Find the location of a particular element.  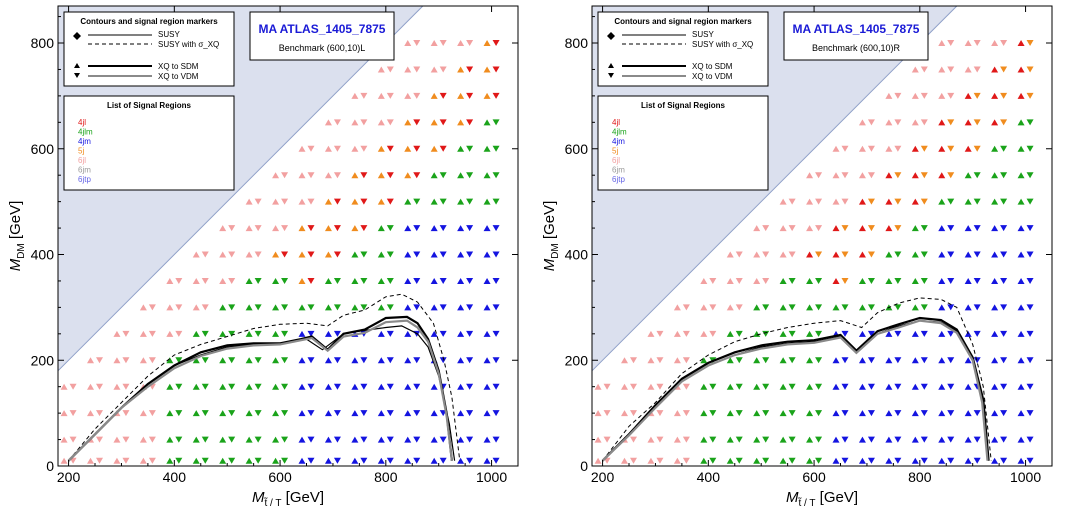

signal-region-label: 6jl is located at coordinates (616, 160).